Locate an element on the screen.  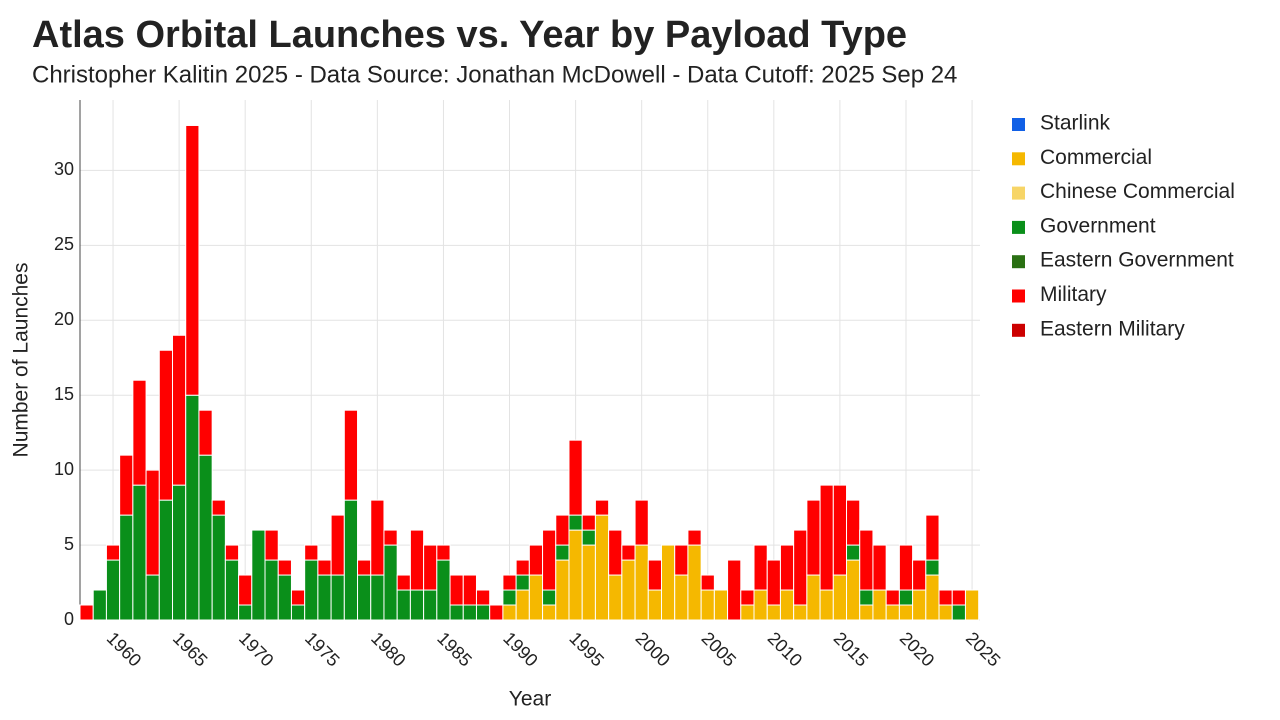
y-tick-label: 30 is located at coordinates (64, 169).